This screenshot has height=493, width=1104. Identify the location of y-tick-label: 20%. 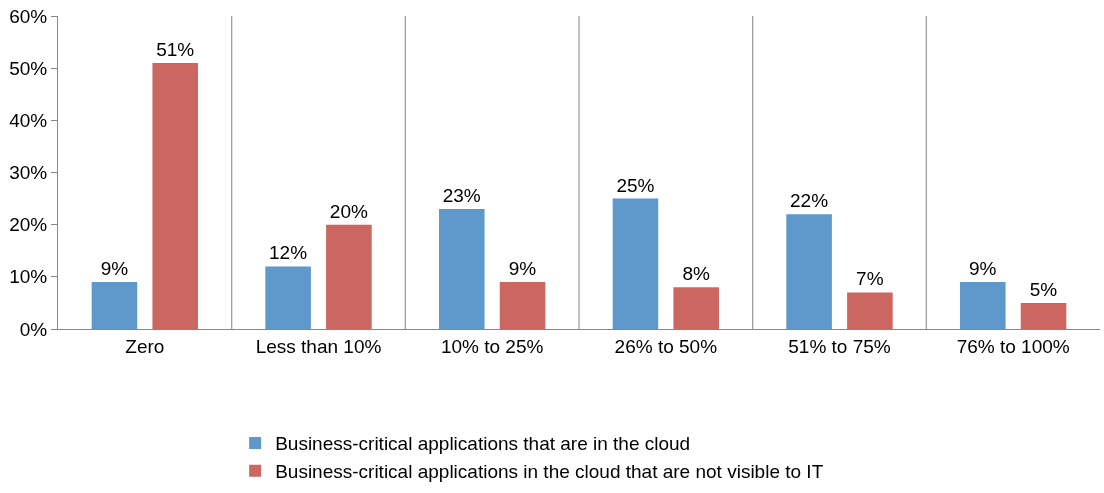
(28, 225).